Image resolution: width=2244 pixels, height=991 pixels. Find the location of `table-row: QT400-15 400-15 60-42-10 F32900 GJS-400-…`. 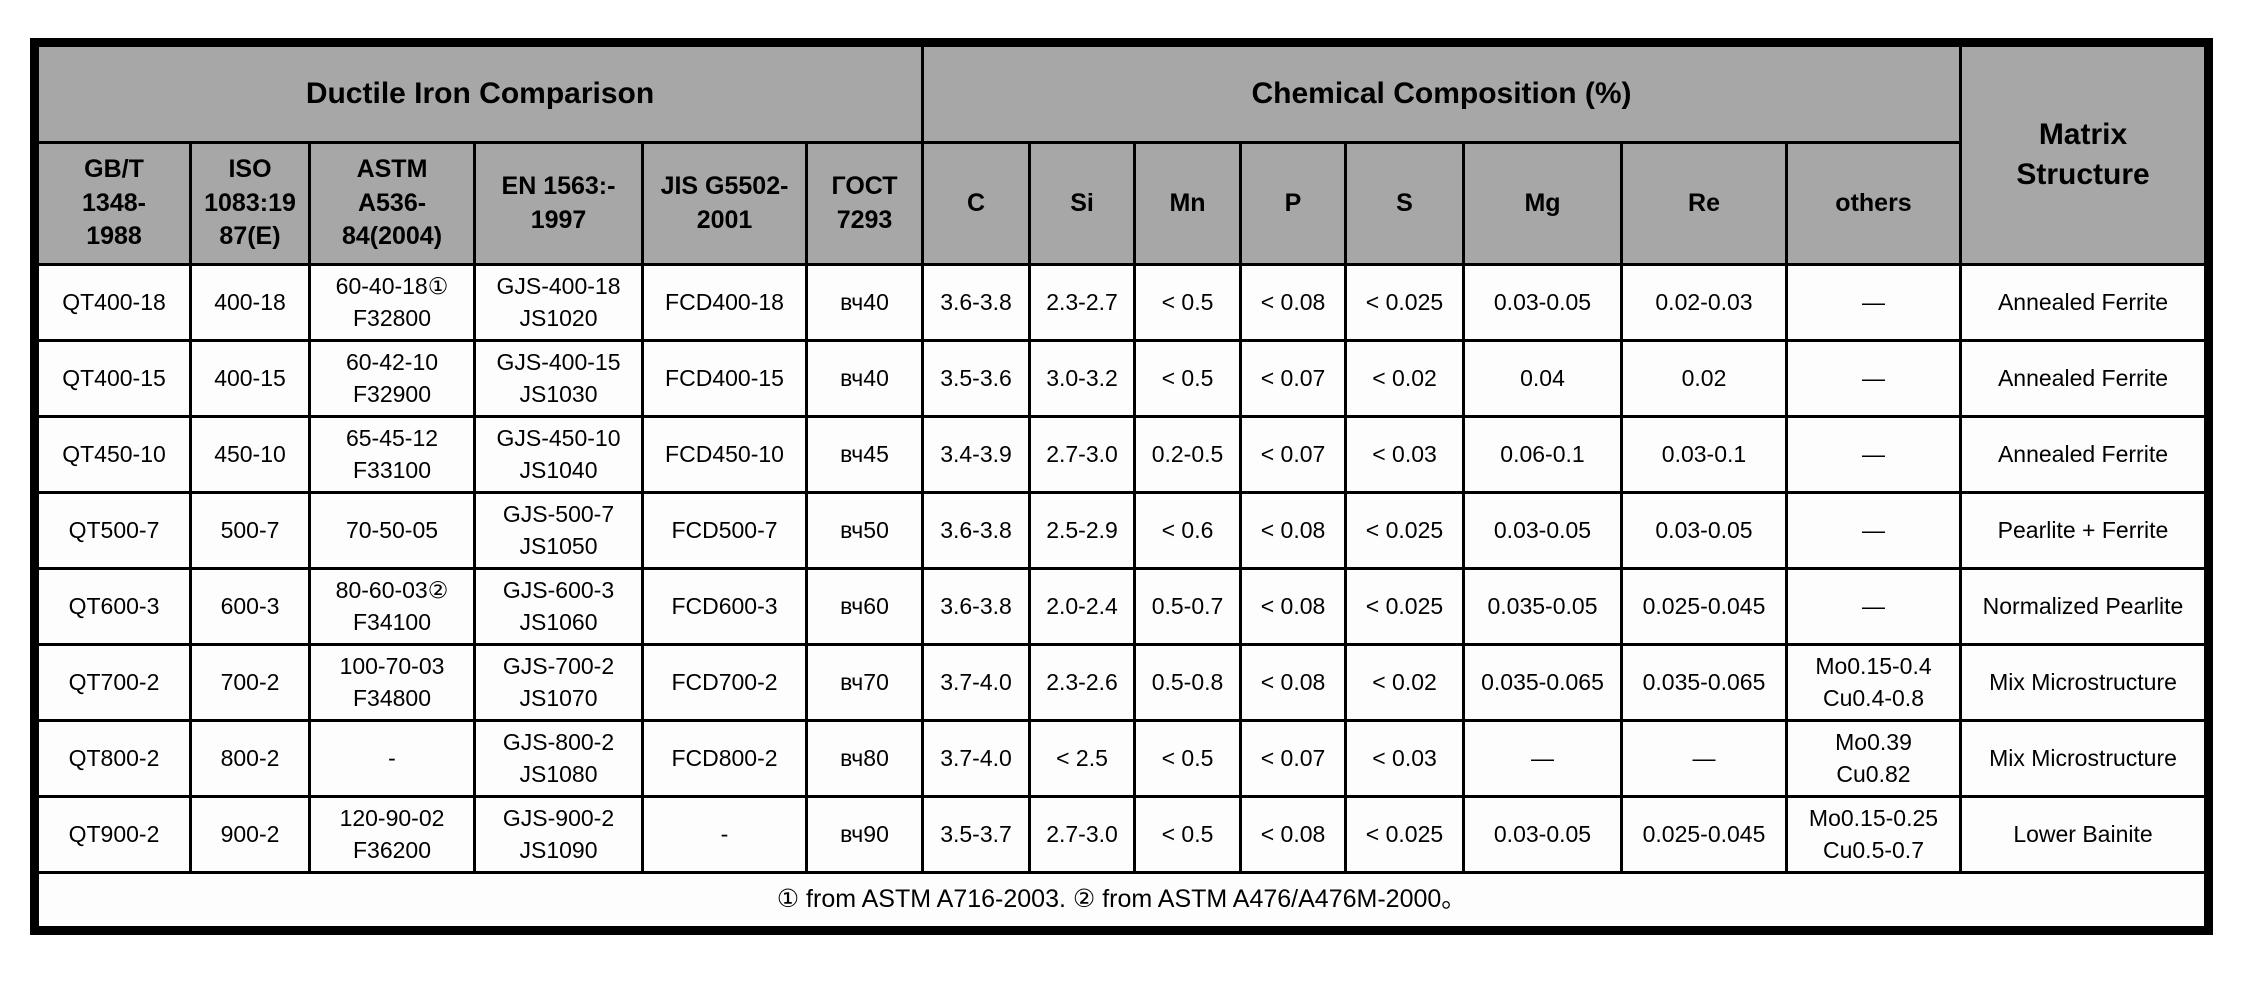

table-row: QT400-15 400-15 60-42-10 F32900 GJS-400-… is located at coordinates (1121, 378).